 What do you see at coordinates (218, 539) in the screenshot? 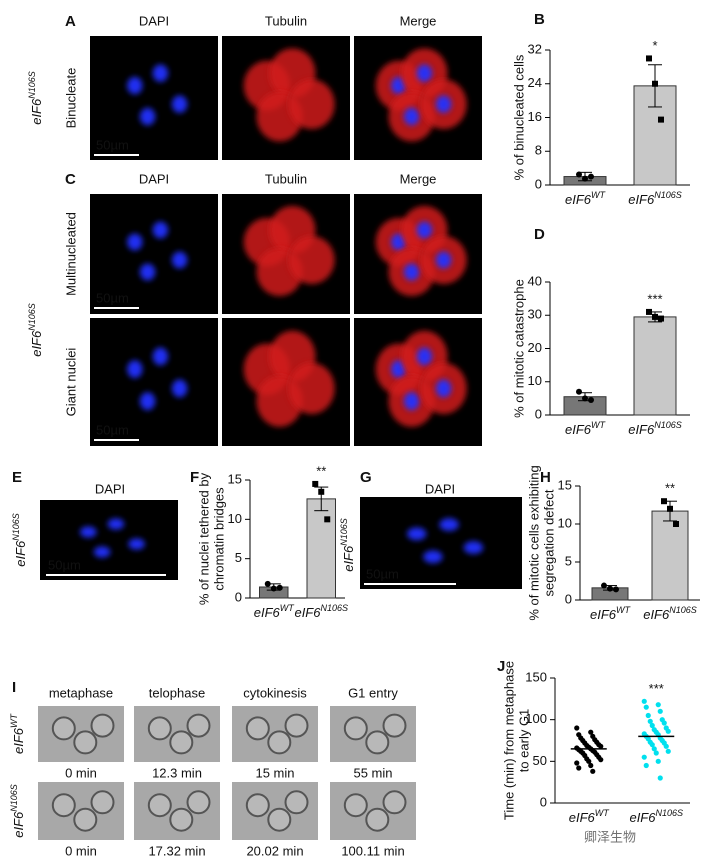
I see `y-axis-label: chromatin bridges` at bounding box center [218, 539].